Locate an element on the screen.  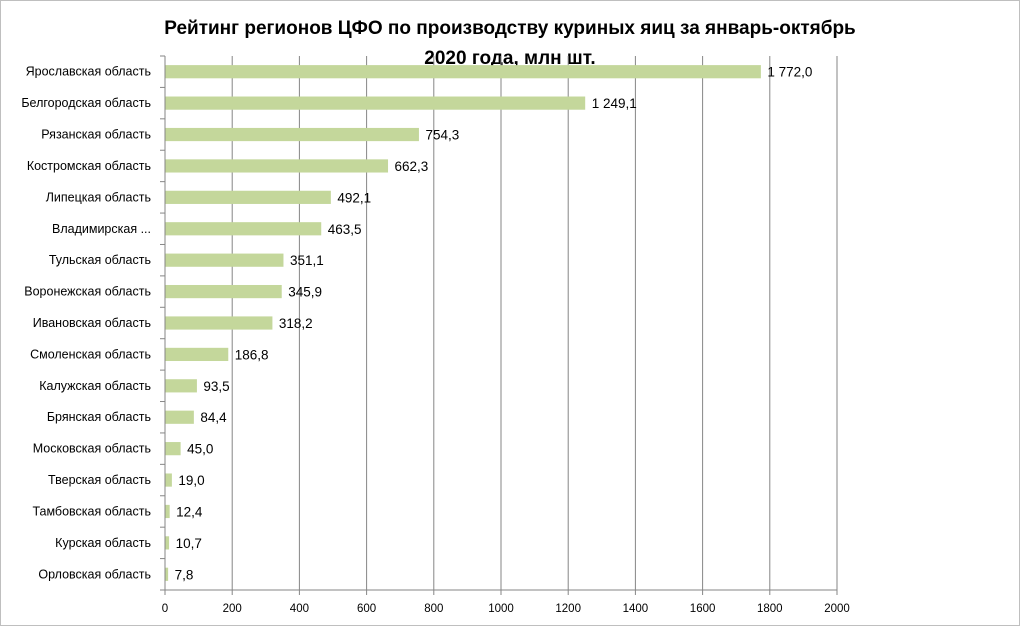
data-label: 1 772,0 is located at coordinates (789, 72).